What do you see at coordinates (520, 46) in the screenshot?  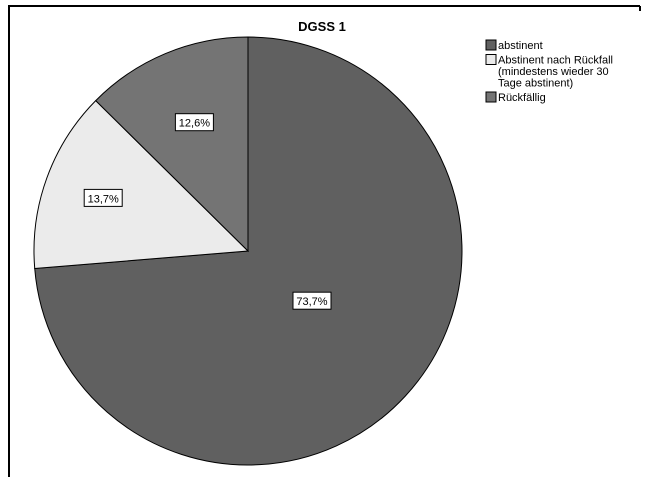 I see `legend-label: abstinent` at bounding box center [520, 46].